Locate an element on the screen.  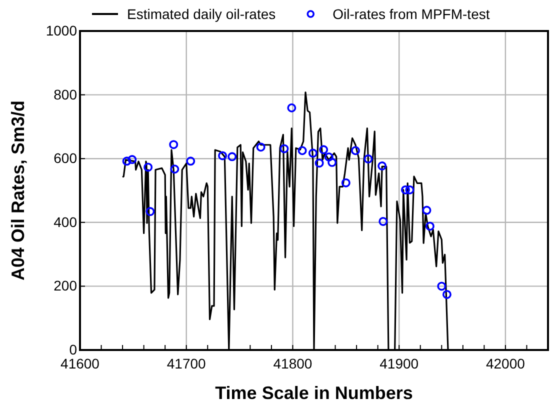
y-tick-label: 200 is located at coordinates (66, 286).